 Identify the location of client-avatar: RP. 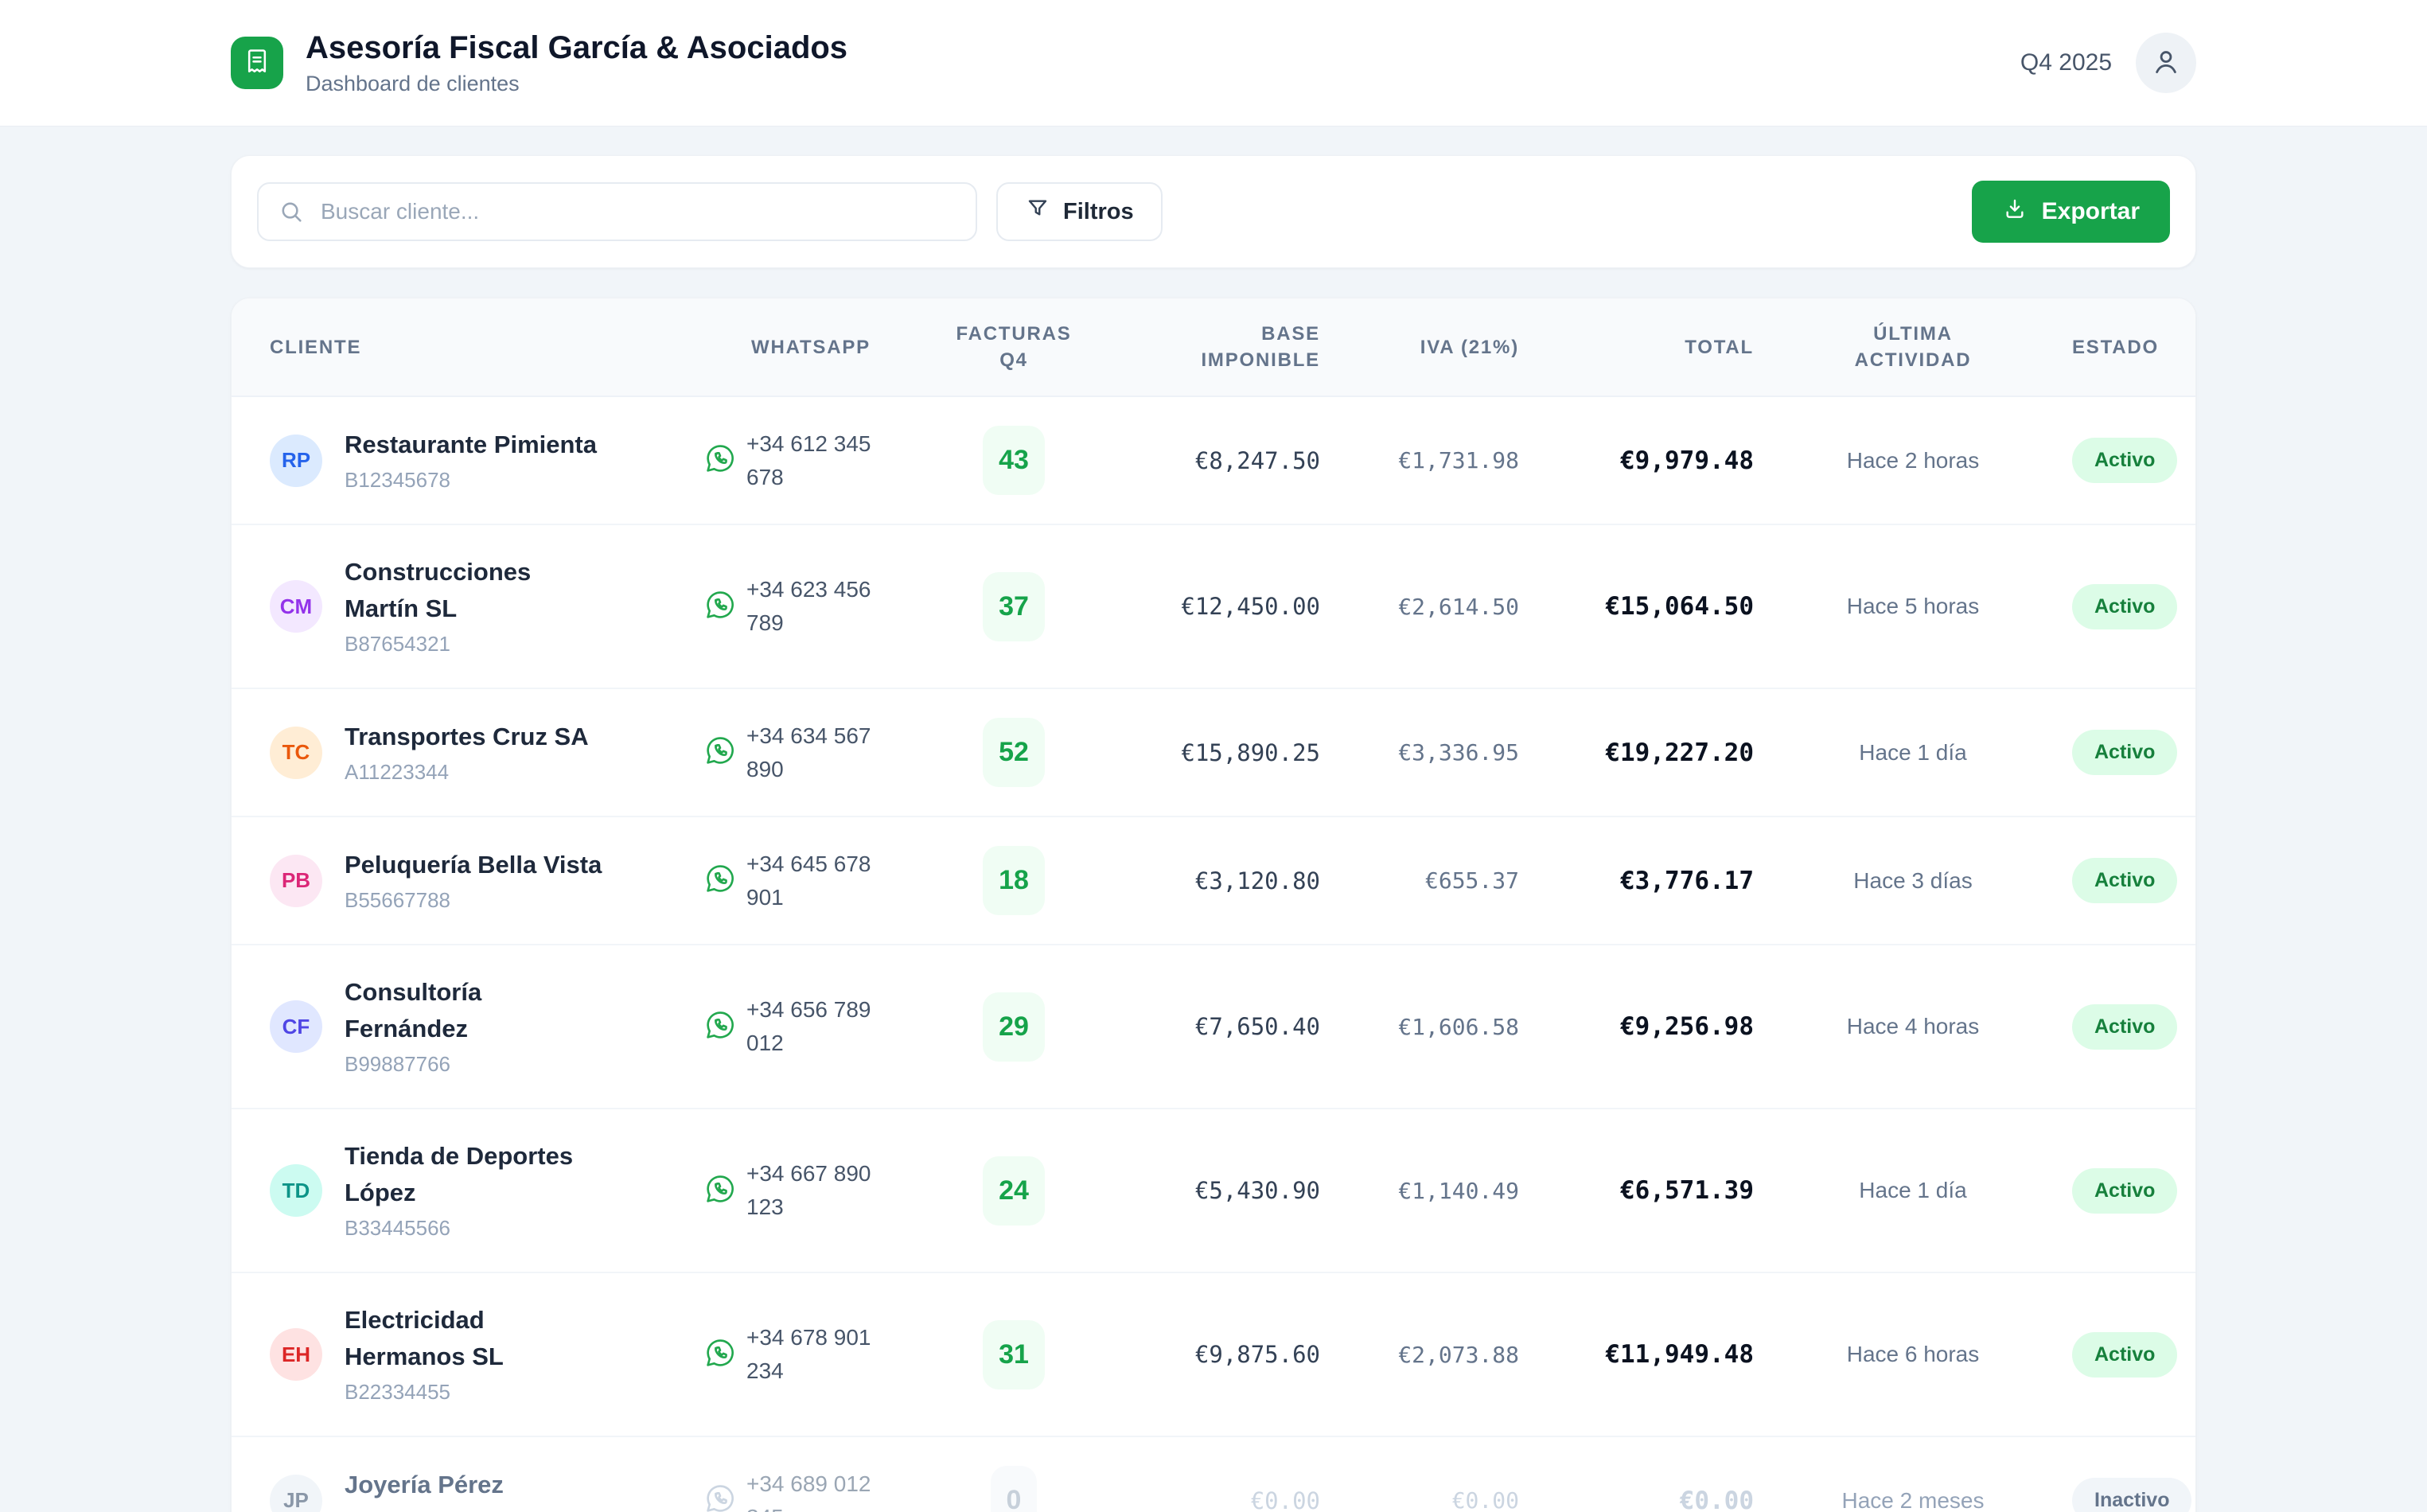
(296, 460).